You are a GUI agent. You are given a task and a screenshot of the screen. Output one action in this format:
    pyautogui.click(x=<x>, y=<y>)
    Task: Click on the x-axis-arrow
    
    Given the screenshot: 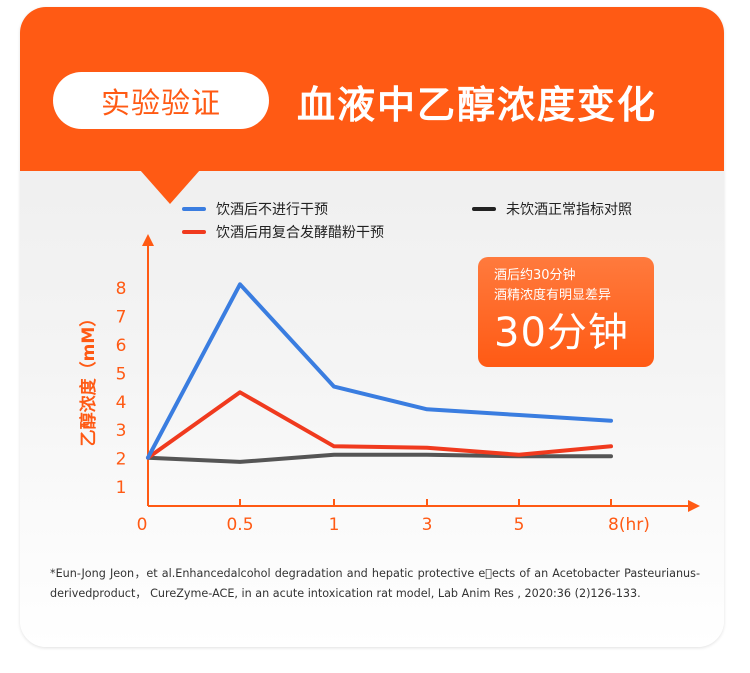 What is the action you would take?
    pyautogui.click(x=694, y=506)
    